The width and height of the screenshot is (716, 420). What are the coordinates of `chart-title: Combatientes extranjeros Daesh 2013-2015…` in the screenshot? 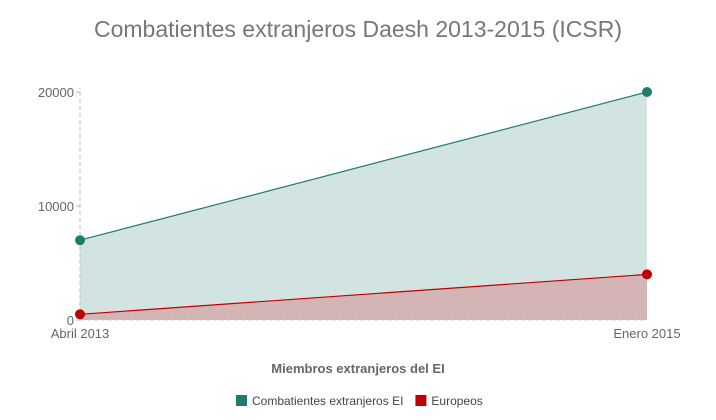 It's located at (358, 29).